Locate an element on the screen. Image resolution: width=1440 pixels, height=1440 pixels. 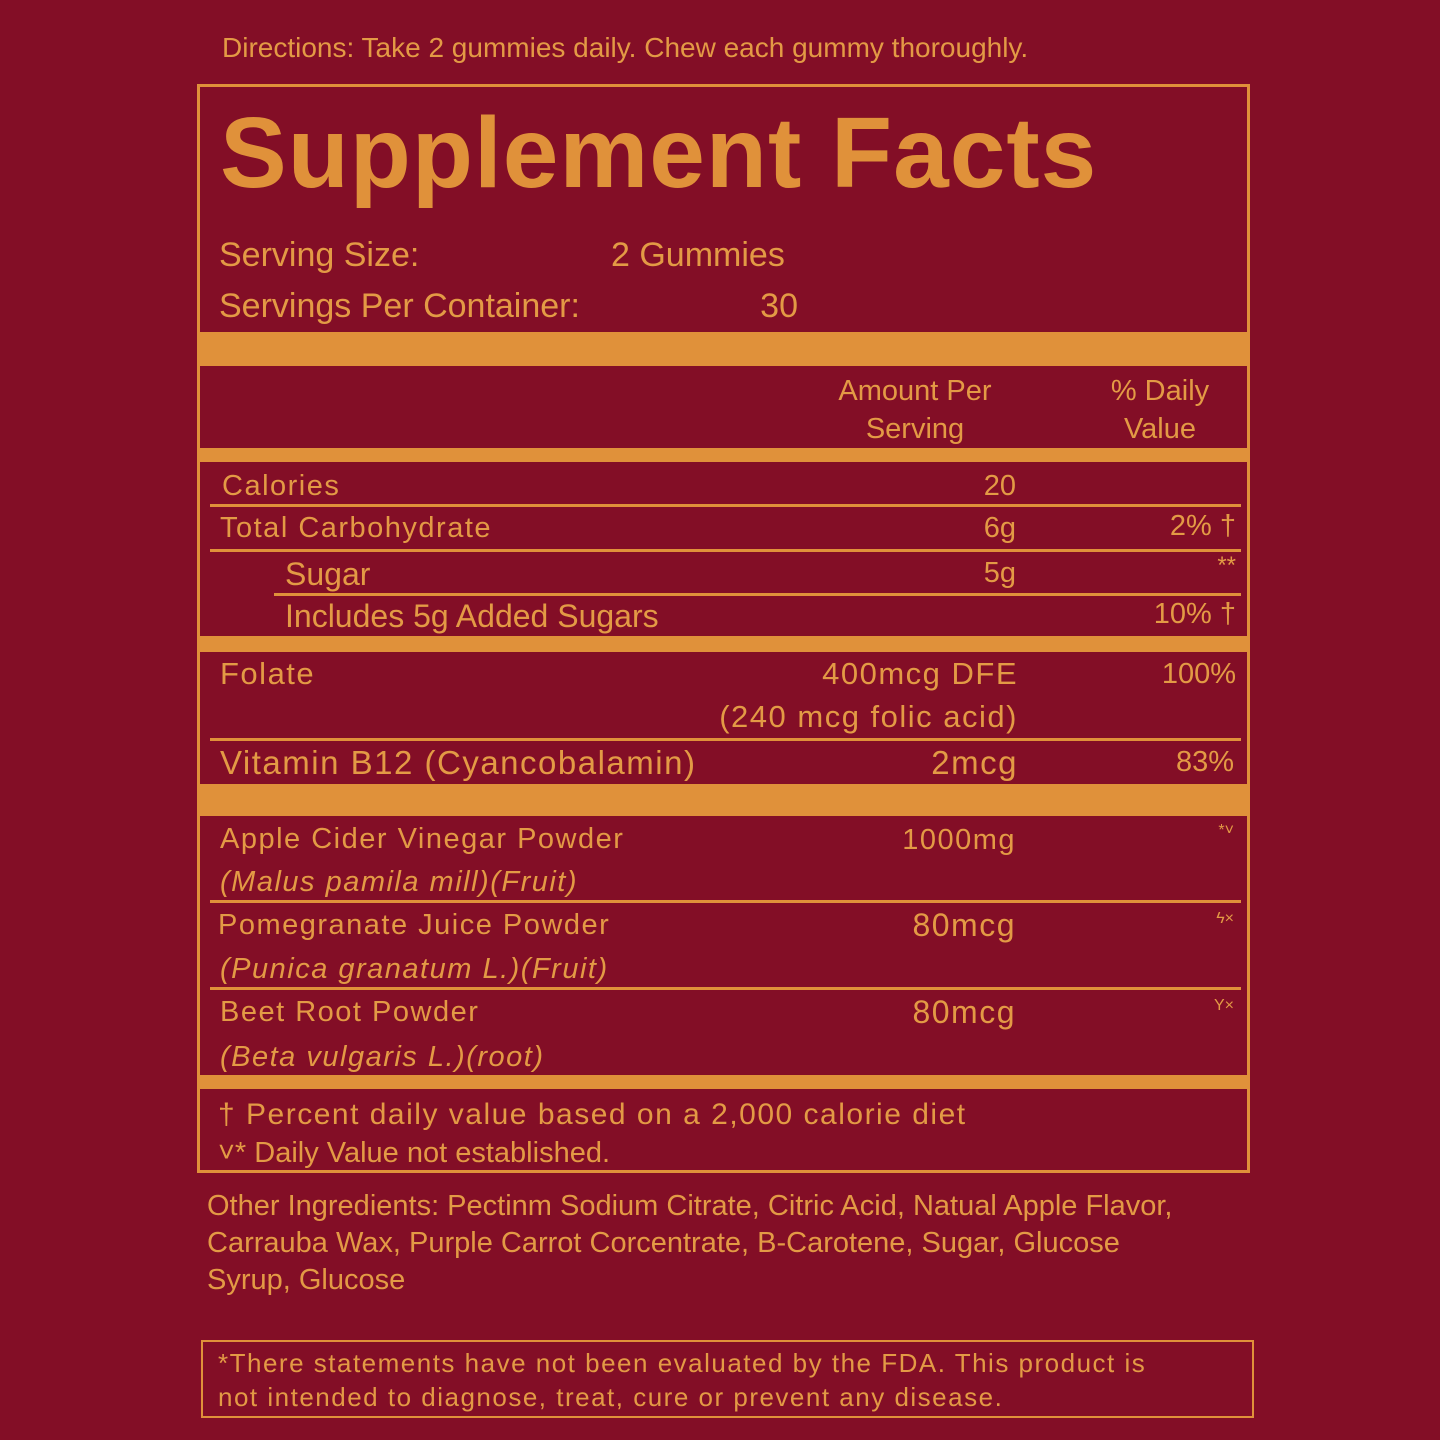
row-dv: 10% † is located at coordinates (1194, 614).